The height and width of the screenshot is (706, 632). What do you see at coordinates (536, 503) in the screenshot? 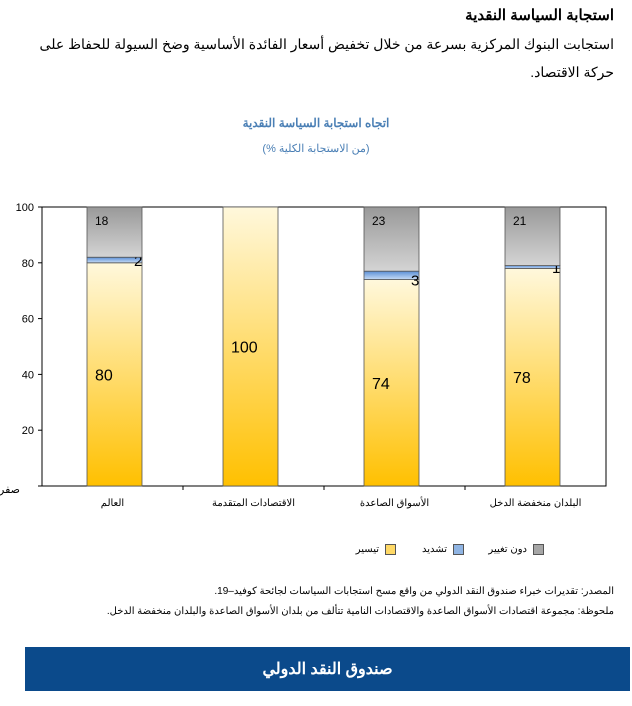
I see `x-tick-label: البلدان منخفضة الدخل` at bounding box center [536, 503].